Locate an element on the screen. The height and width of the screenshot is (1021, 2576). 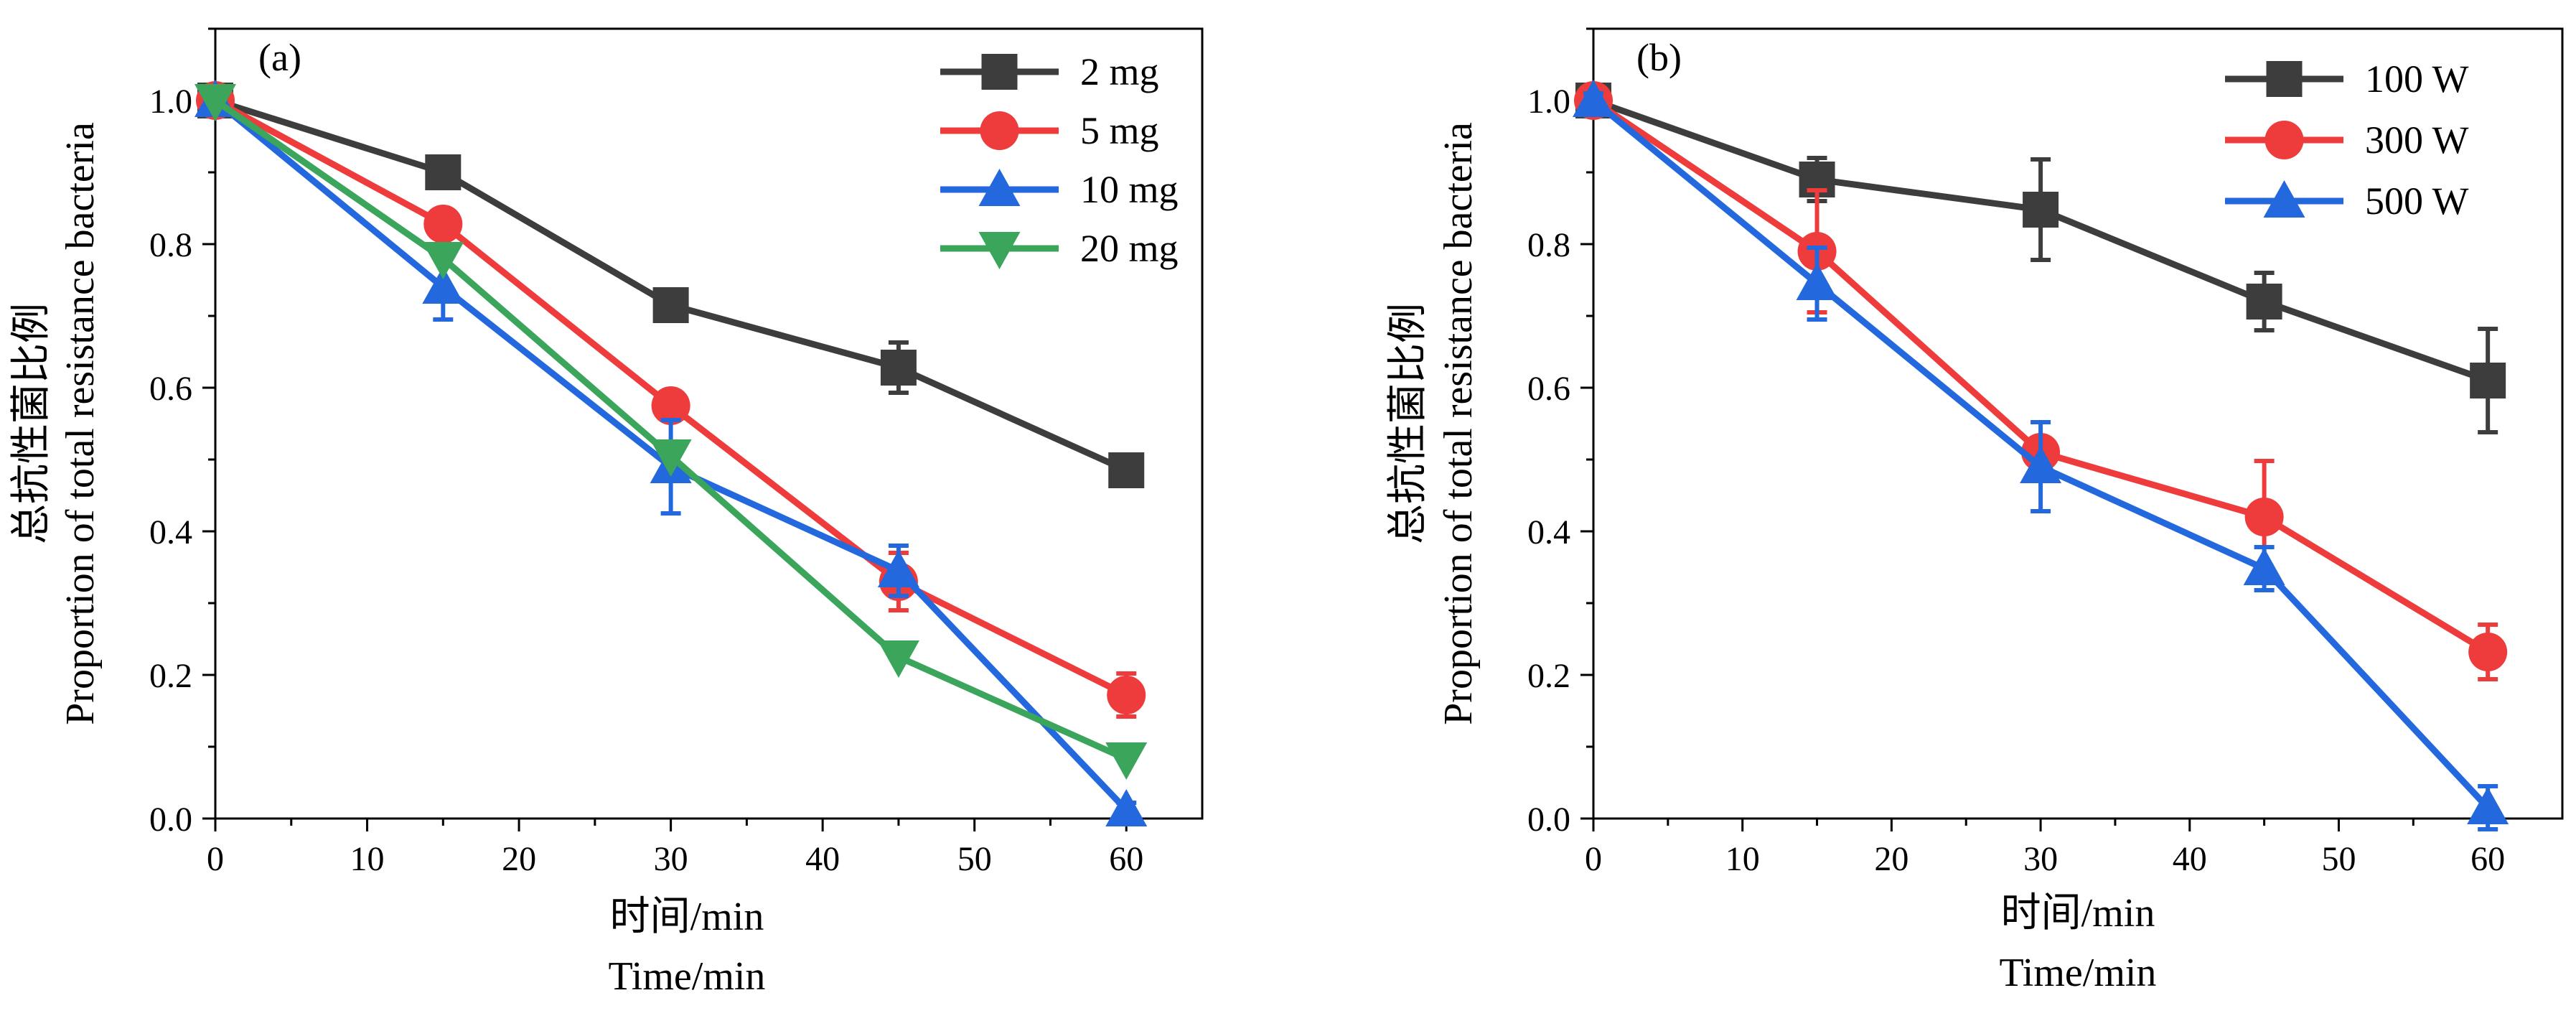
panel-a-xlabel-cn: 时间/min is located at coordinates (687, 917).